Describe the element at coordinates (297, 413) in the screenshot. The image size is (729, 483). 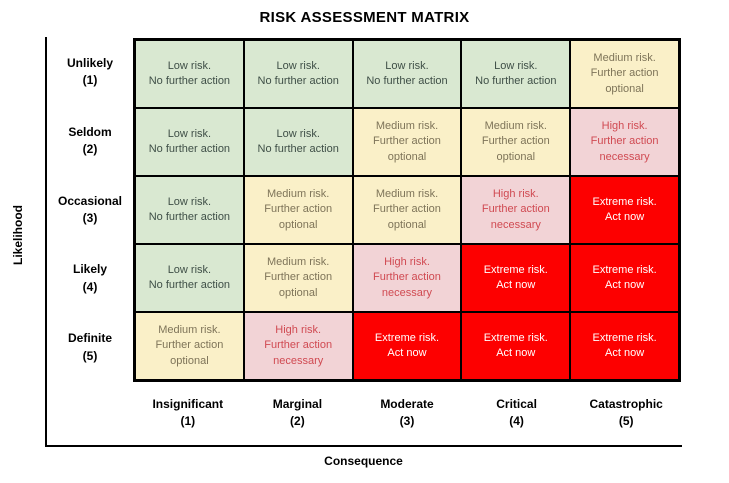
I see `column-label: Marginal (2)` at that location.